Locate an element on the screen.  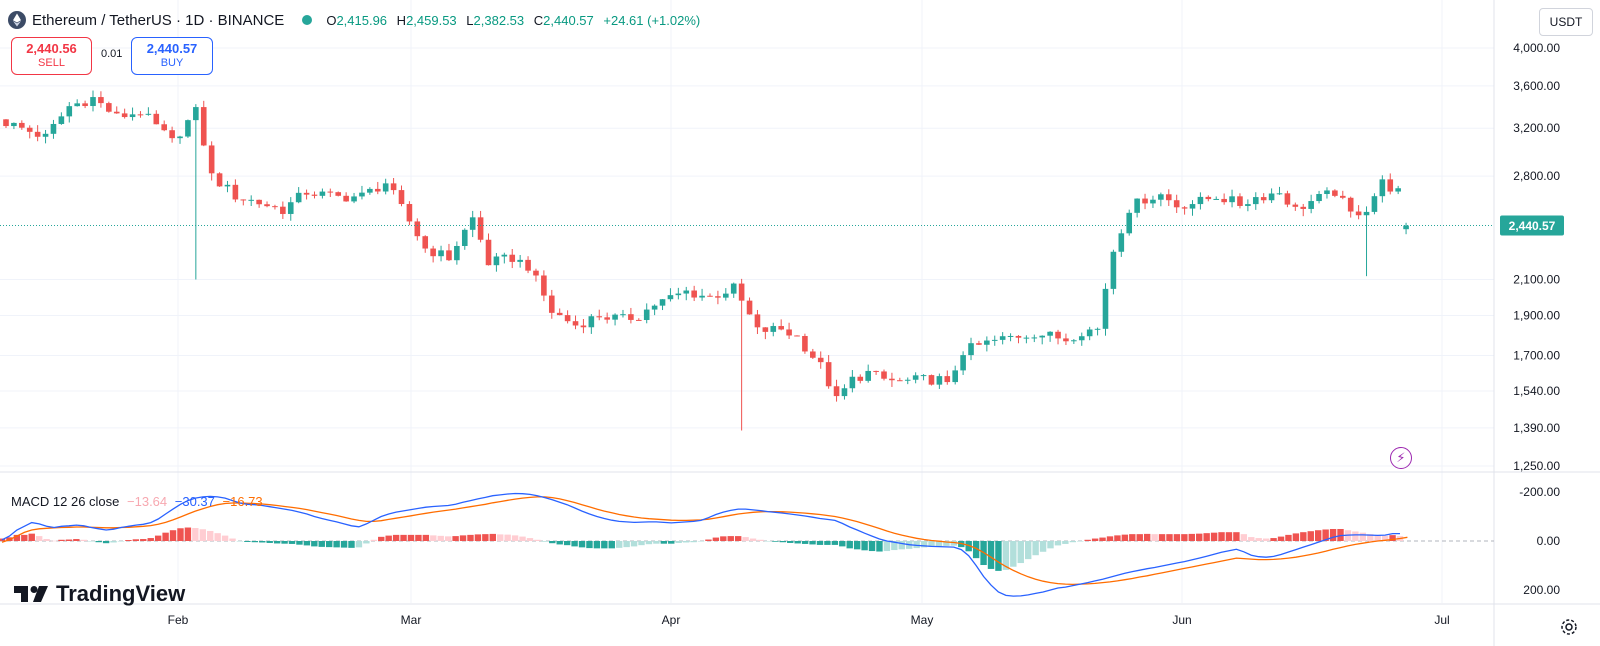
buy-label: BUY is located at coordinates (172, 63).